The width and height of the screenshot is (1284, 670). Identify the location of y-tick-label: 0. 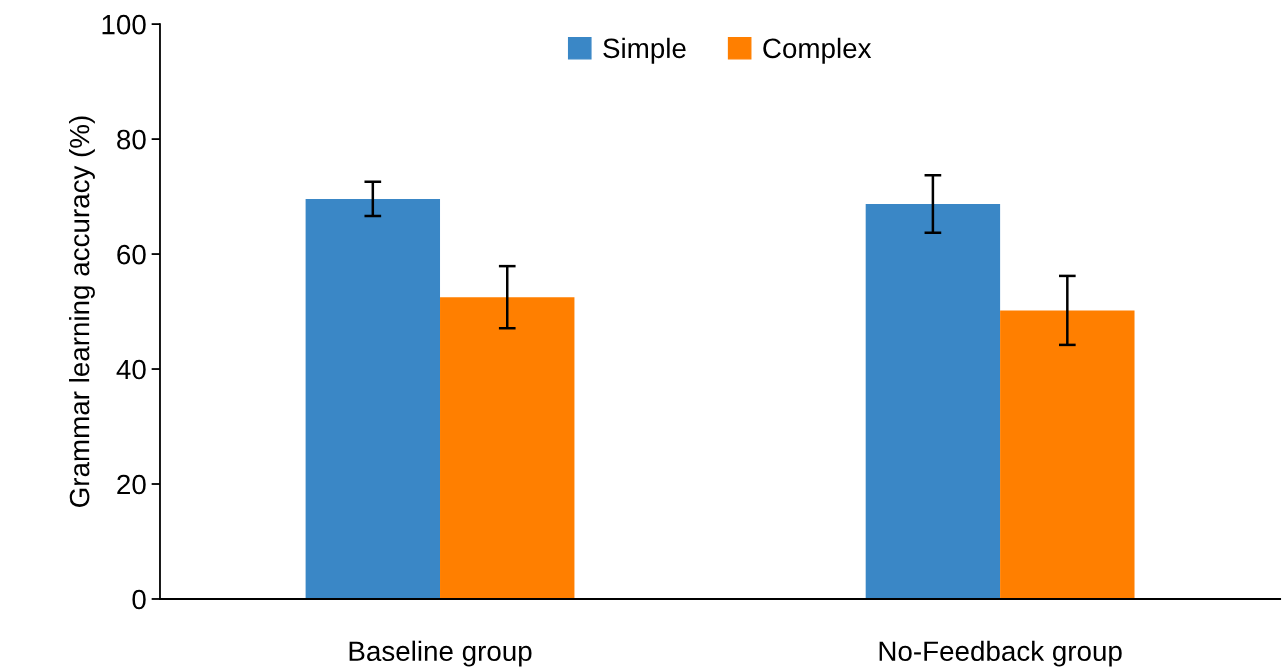
(139, 599).